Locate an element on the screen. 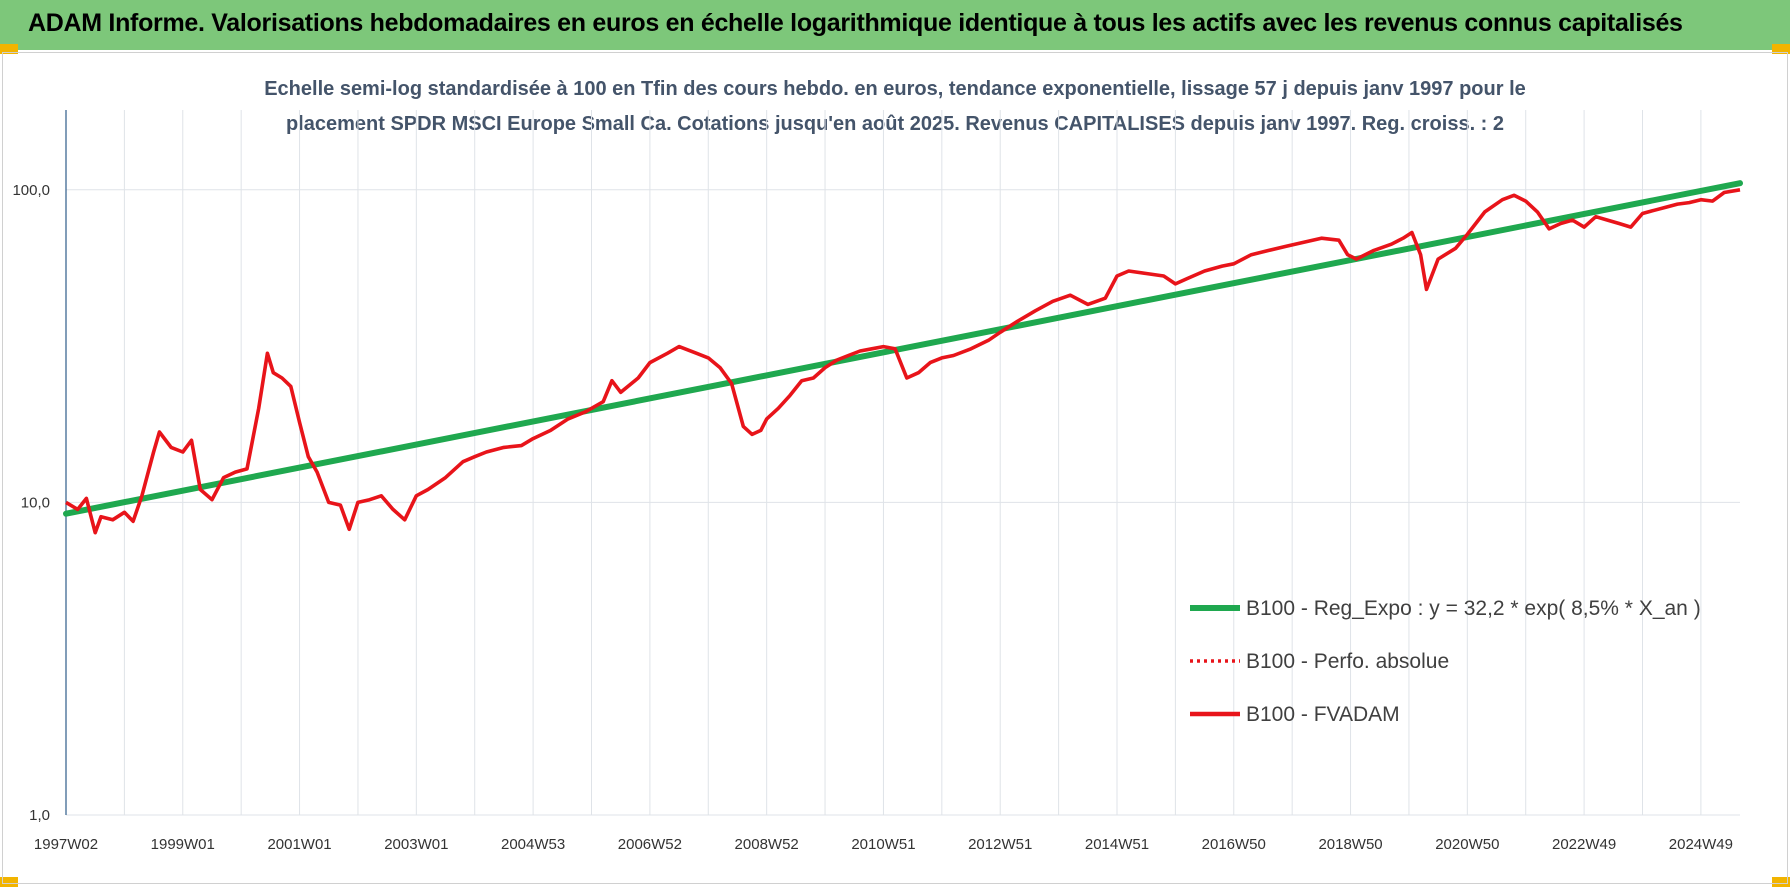 Image resolution: width=1790 pixels, height=887 pixels. x-tick-label: 2016W50 is located at coordinates (1234, 844).